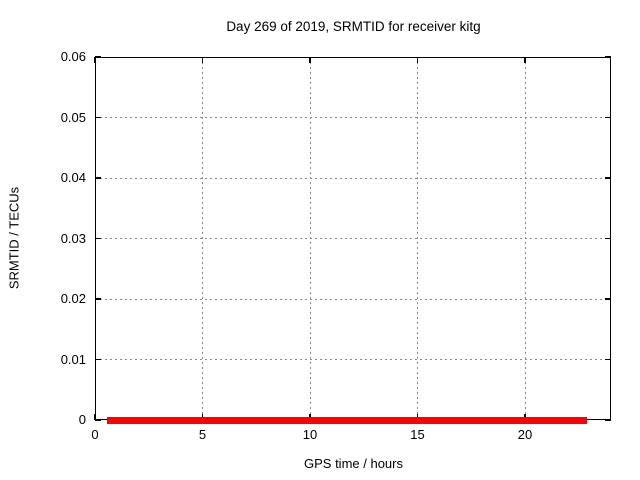 This screenshot has width=640, height=480. Describe the element at coordinates (202, 434) in the screenshot. I see `x-tick-label-5: 5` at that location.